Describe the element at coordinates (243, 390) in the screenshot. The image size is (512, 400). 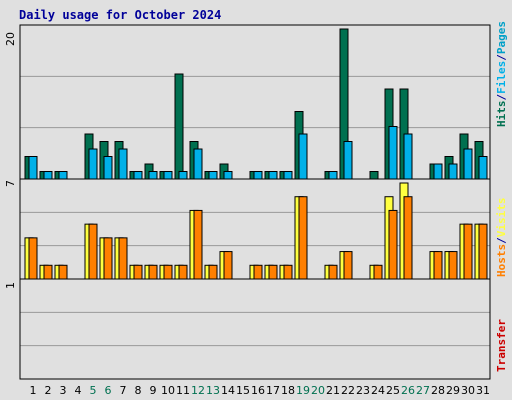
I see `x-tick-label-day: 15` at that location.